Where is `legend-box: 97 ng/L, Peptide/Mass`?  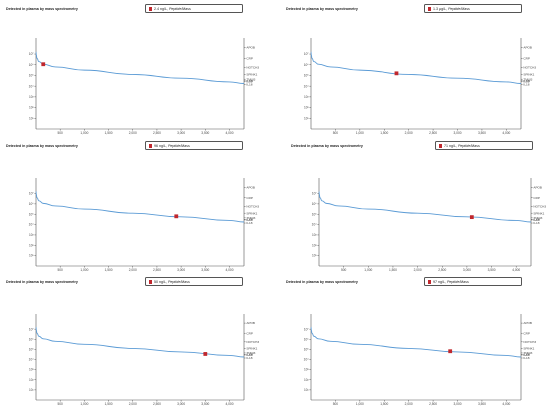 legend-box: 97 ng/L, Peptide/Mass is located at coordinates (473, 281).